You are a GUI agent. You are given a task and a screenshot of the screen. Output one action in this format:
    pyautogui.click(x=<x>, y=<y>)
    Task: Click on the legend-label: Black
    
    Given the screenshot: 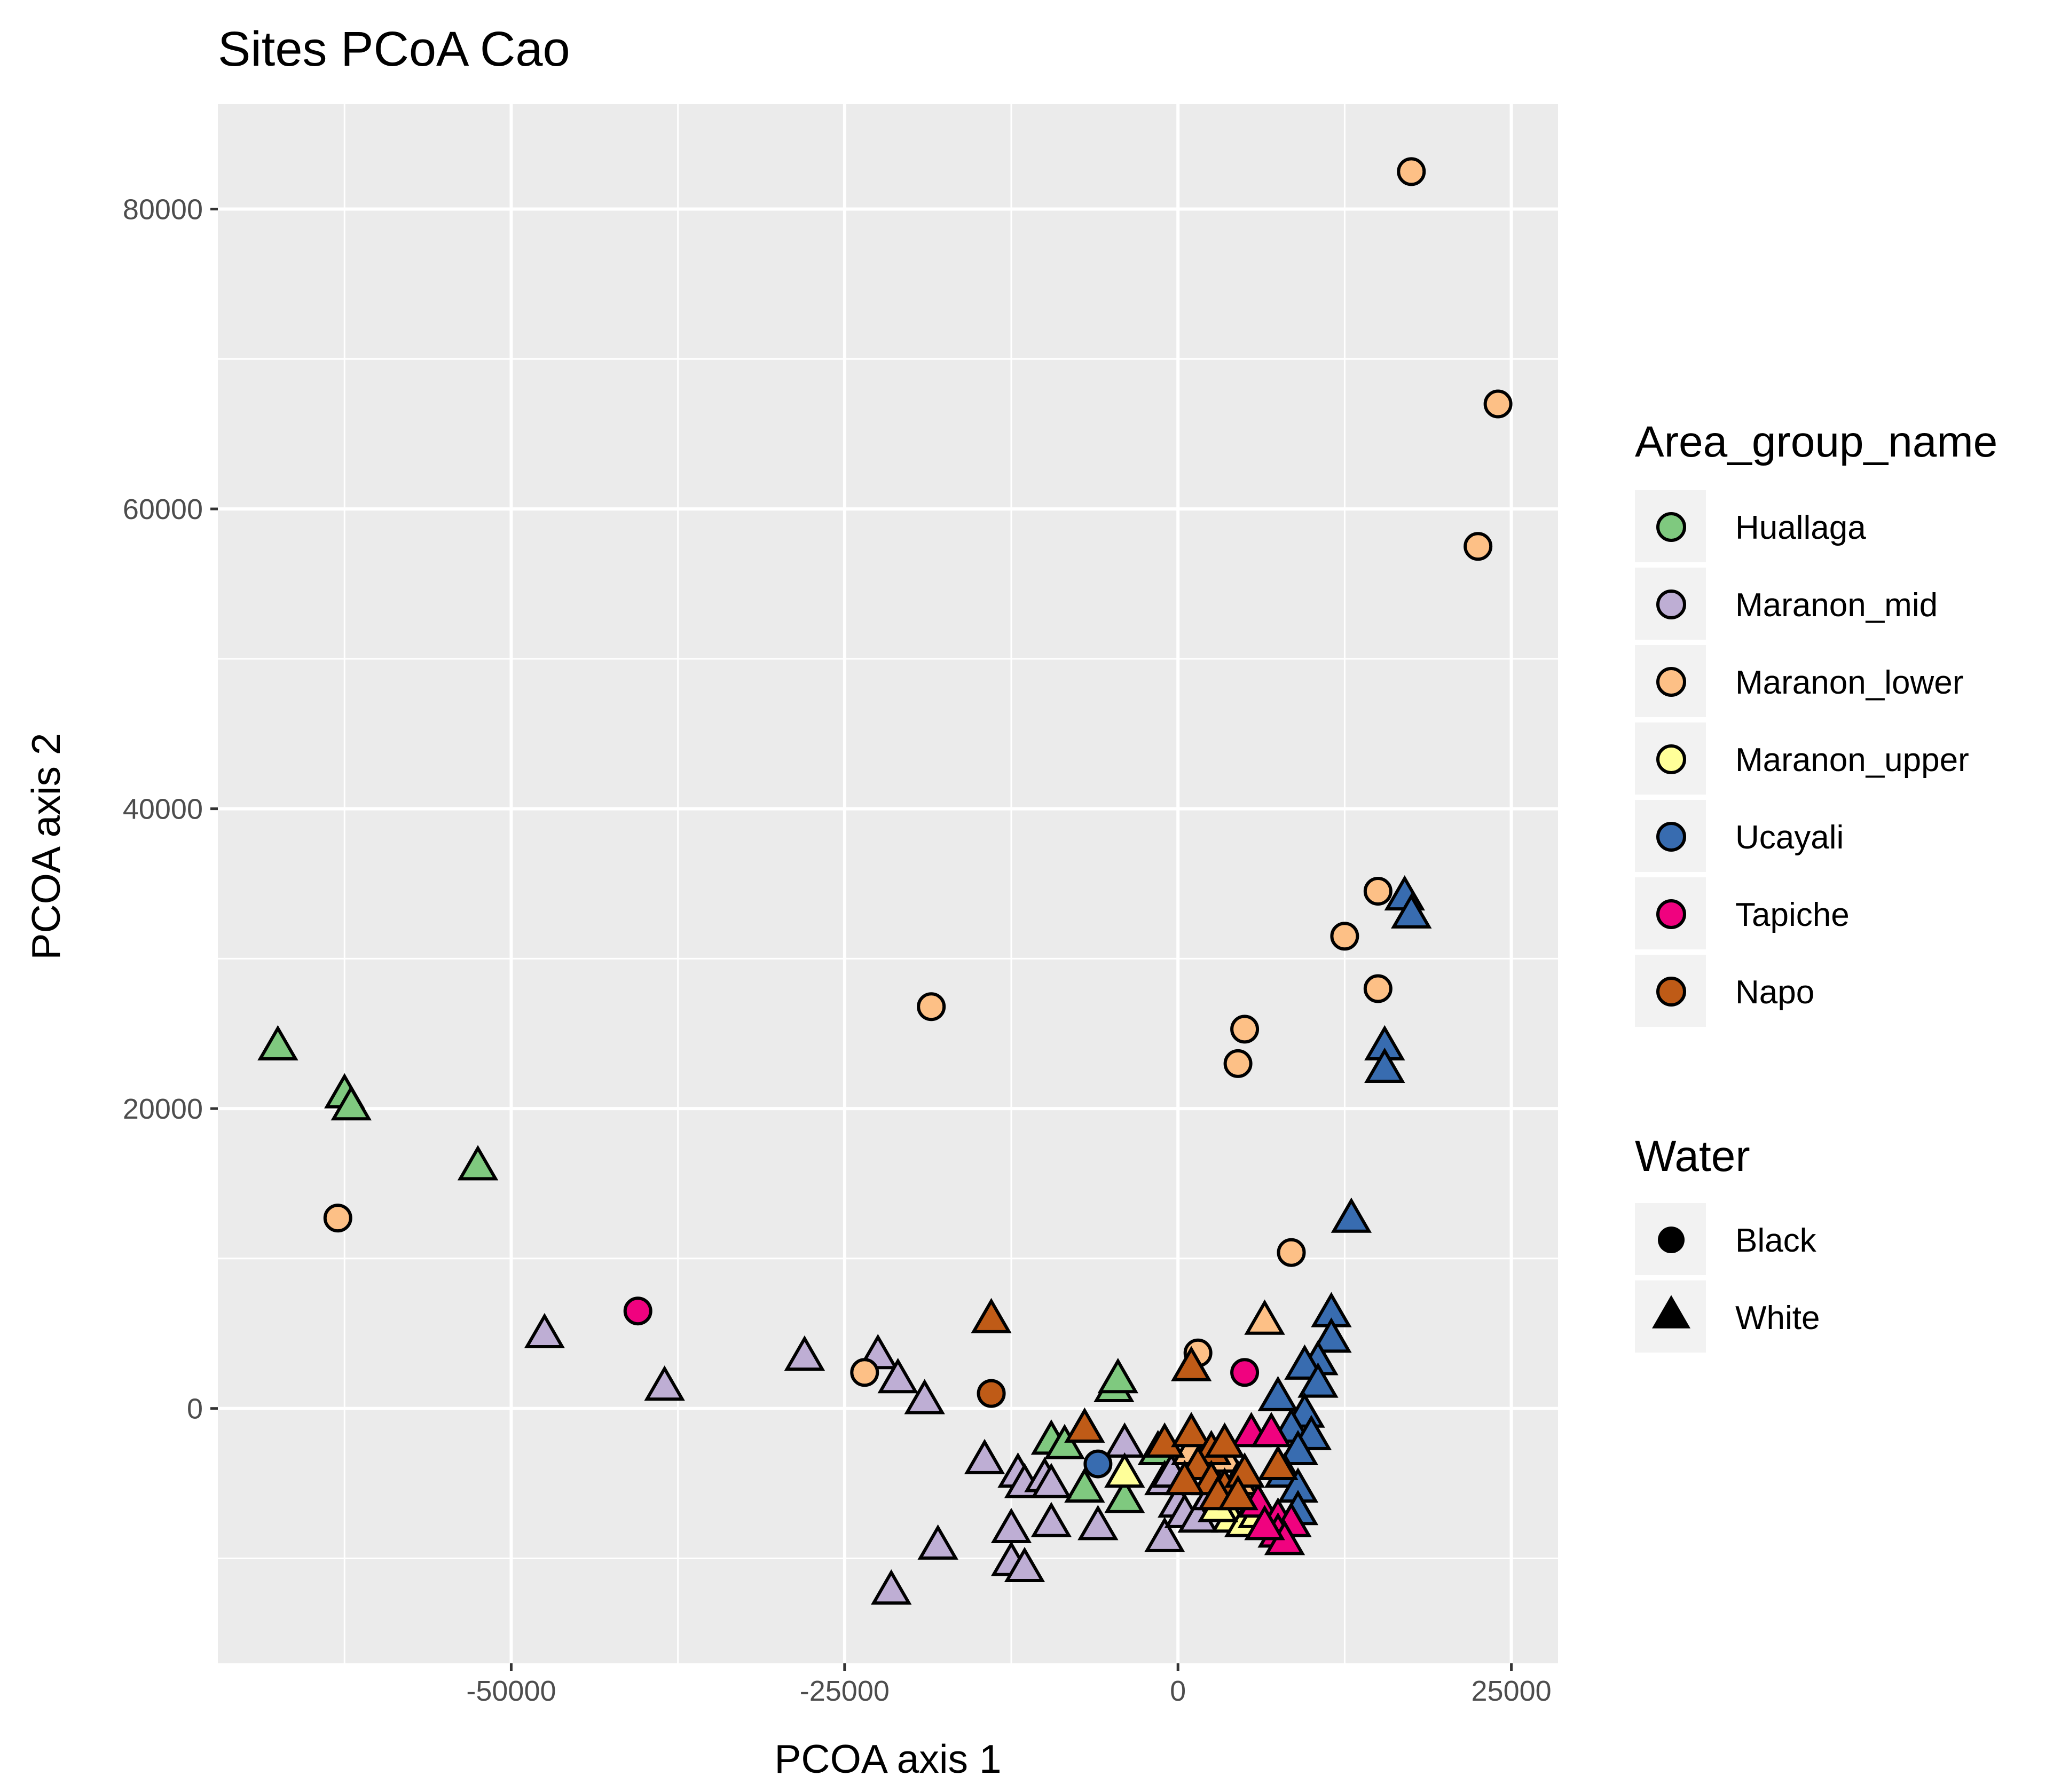 What is the action you would take?
    pyautogui.click(x=1776, y=1240)
    